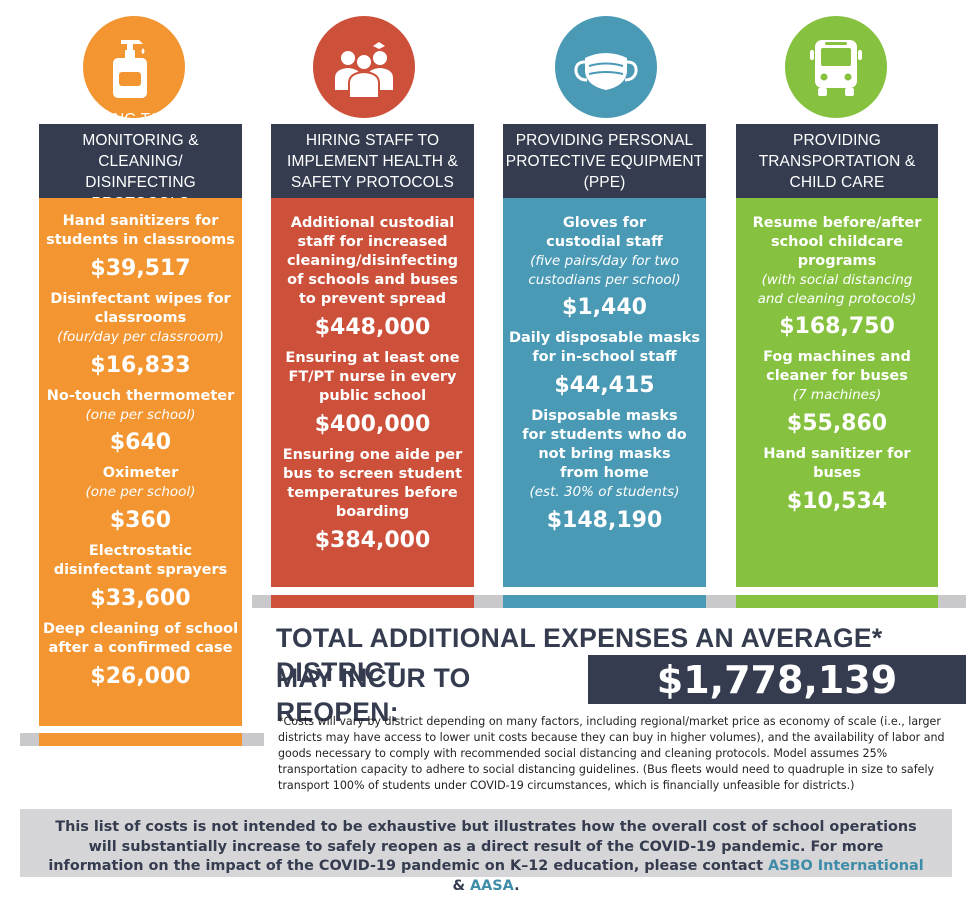 Image resolution: width=974 pixels, height=899 pixels. Describe the element at coordinates (837, 182) in the screenshot. I see `header-line: CHILD CARE` at that location.